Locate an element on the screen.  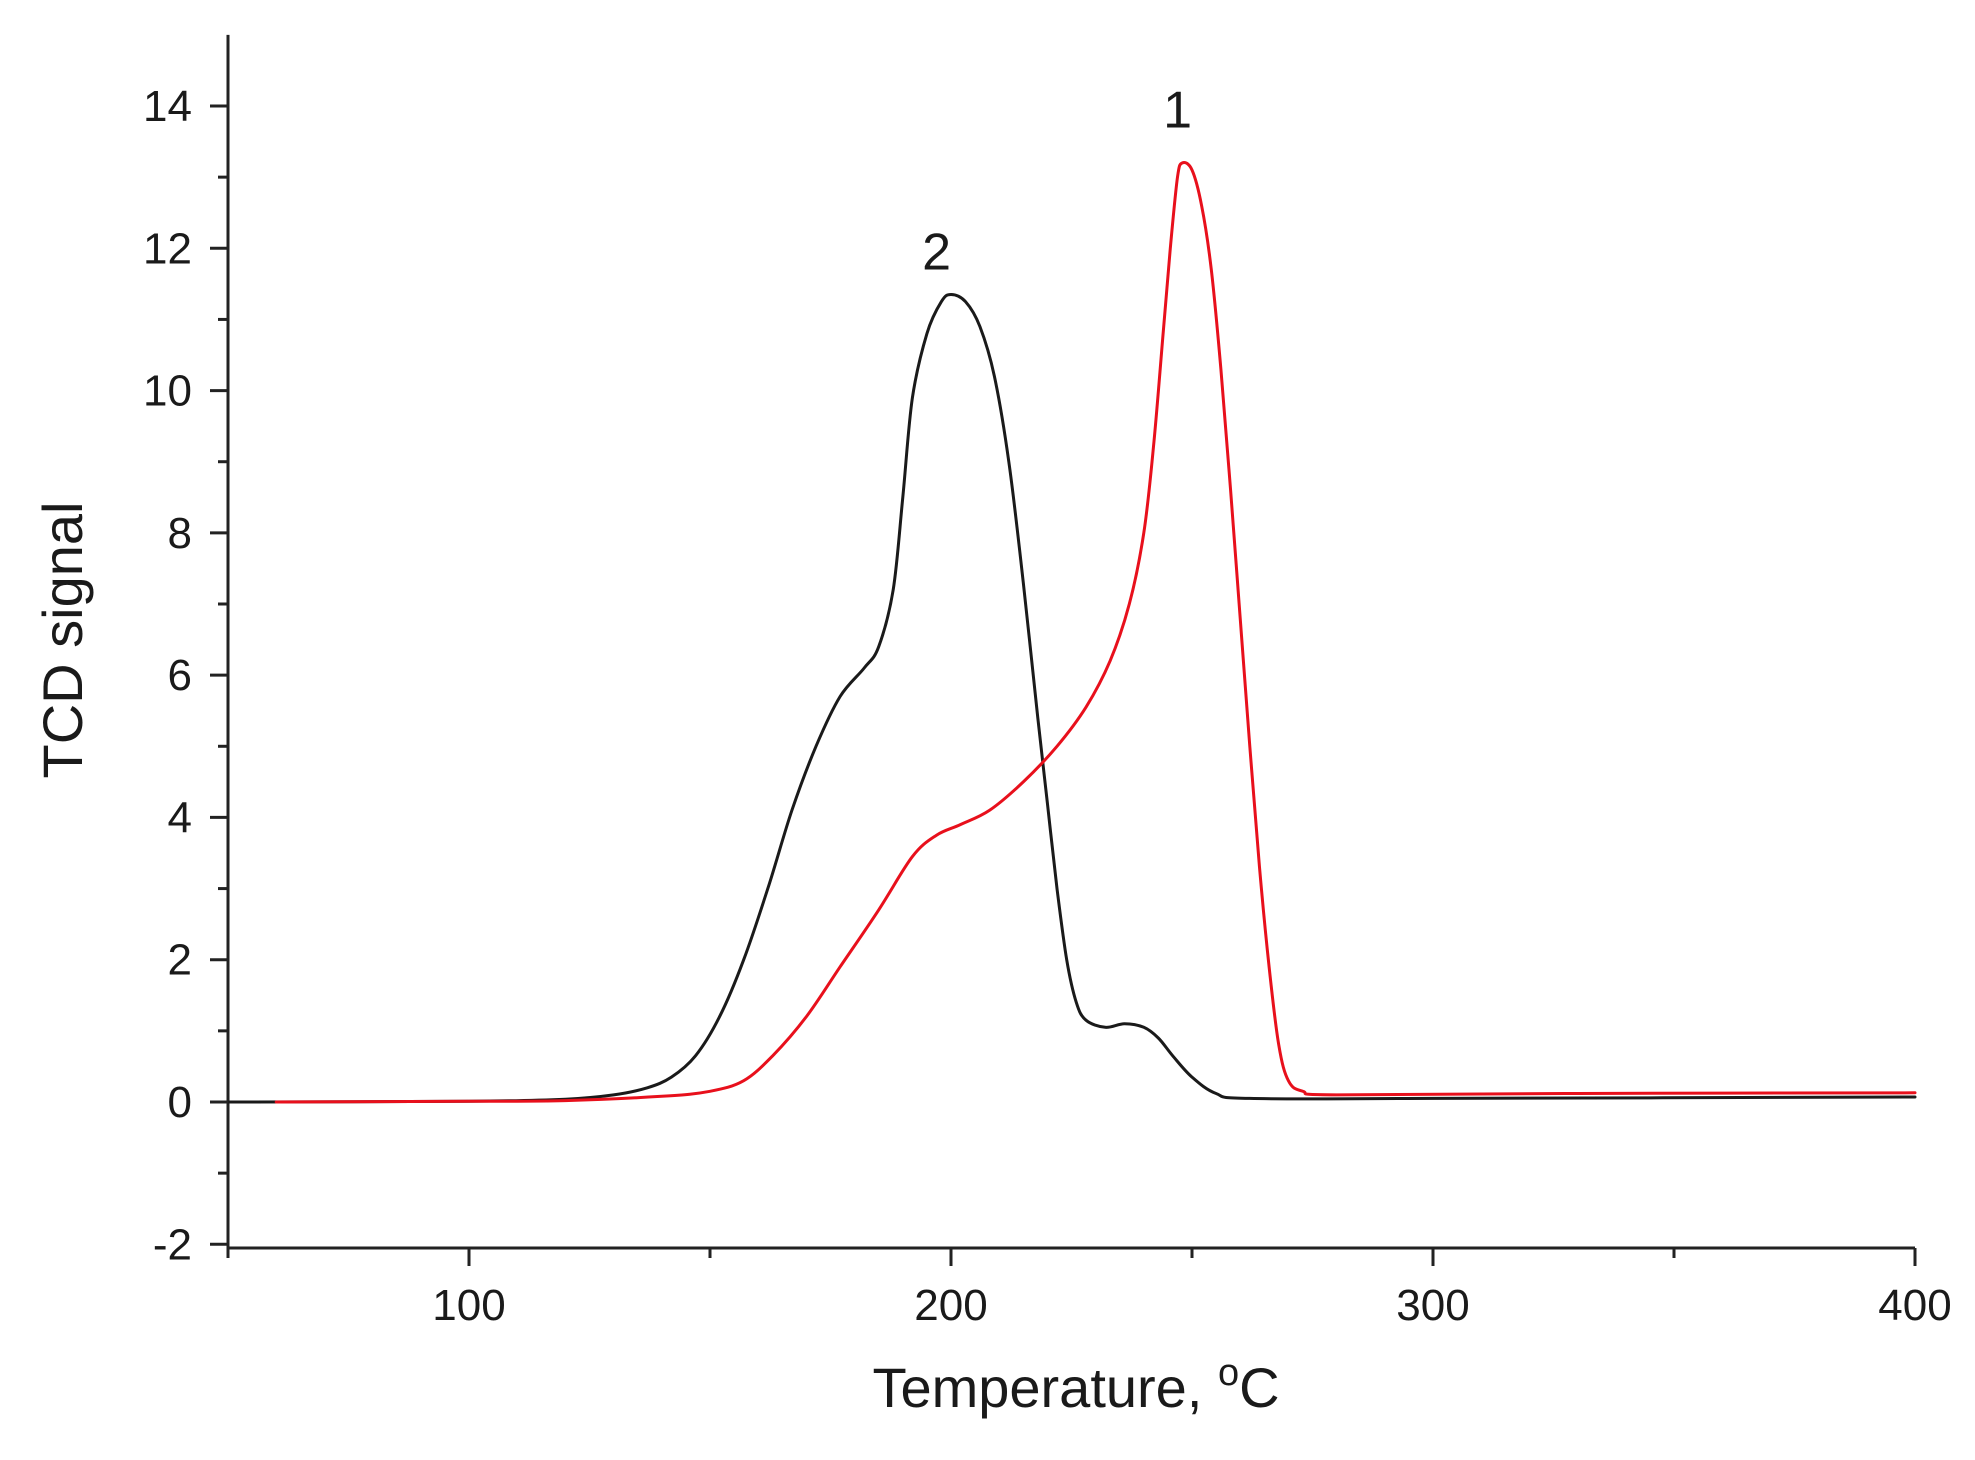
y-tick-label: 8 is located at coordinates (180, 533).